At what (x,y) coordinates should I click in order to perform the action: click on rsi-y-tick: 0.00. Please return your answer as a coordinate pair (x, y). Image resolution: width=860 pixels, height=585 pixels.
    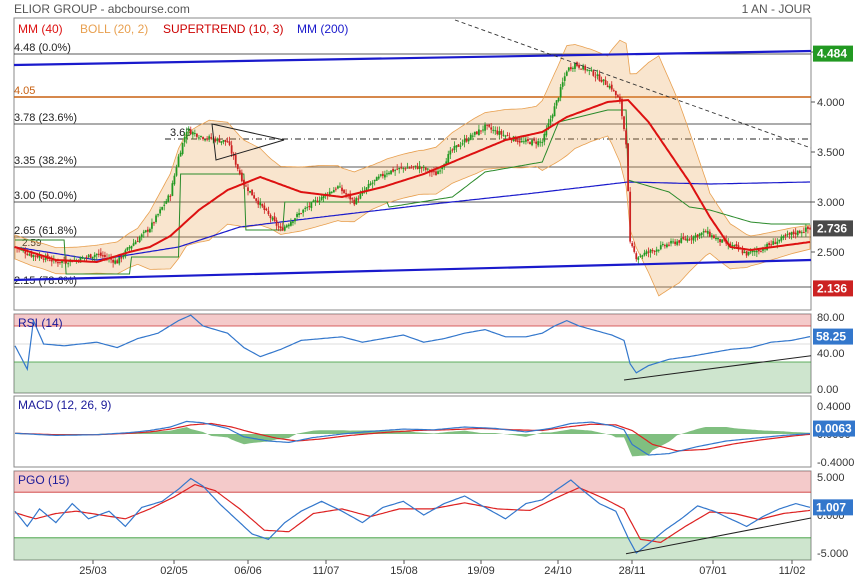
    Looking at the image, I should click on (827, 390).